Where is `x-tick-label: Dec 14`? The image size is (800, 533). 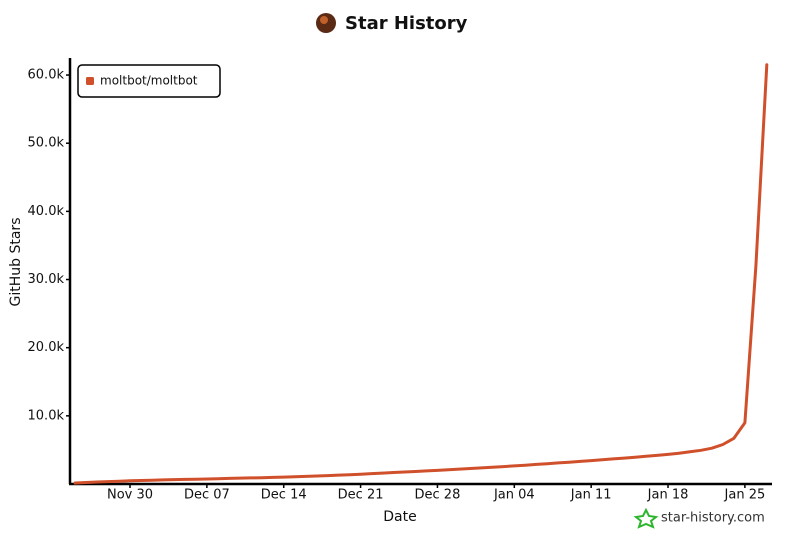
x-tick-label: Dec 14 is located at coordinates (284, 495).